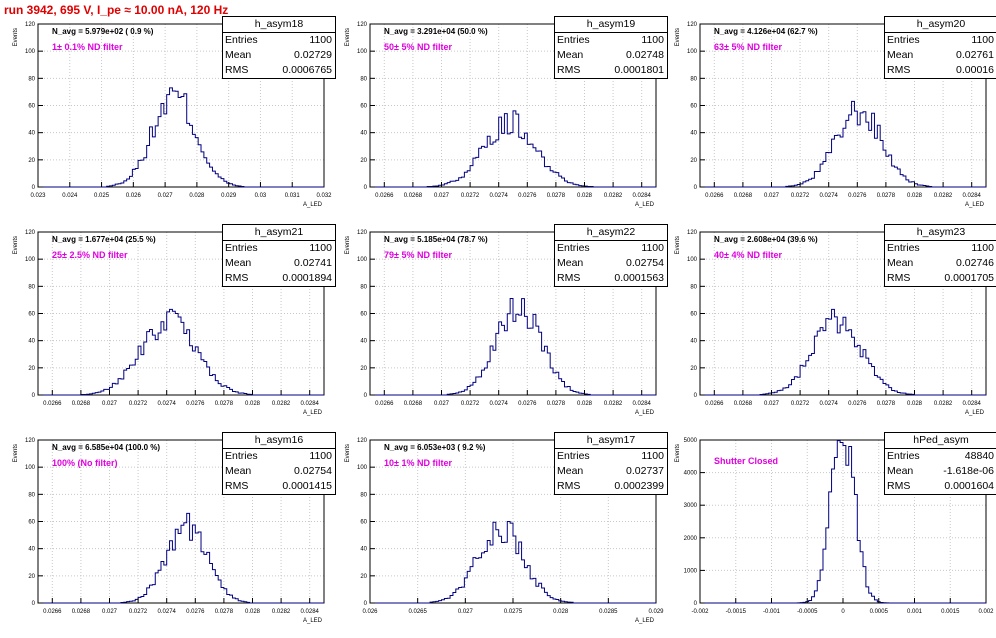 Image resolution: width=996 pixels, height=638 pixels. I want to click on histogram-name: hPed_asym, so click(940, 441).